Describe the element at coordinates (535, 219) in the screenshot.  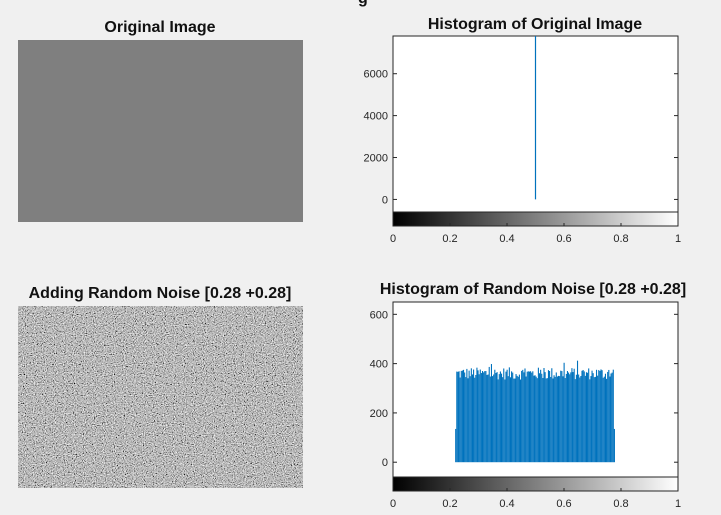
I see `histogram-original-colorbar` at that location.